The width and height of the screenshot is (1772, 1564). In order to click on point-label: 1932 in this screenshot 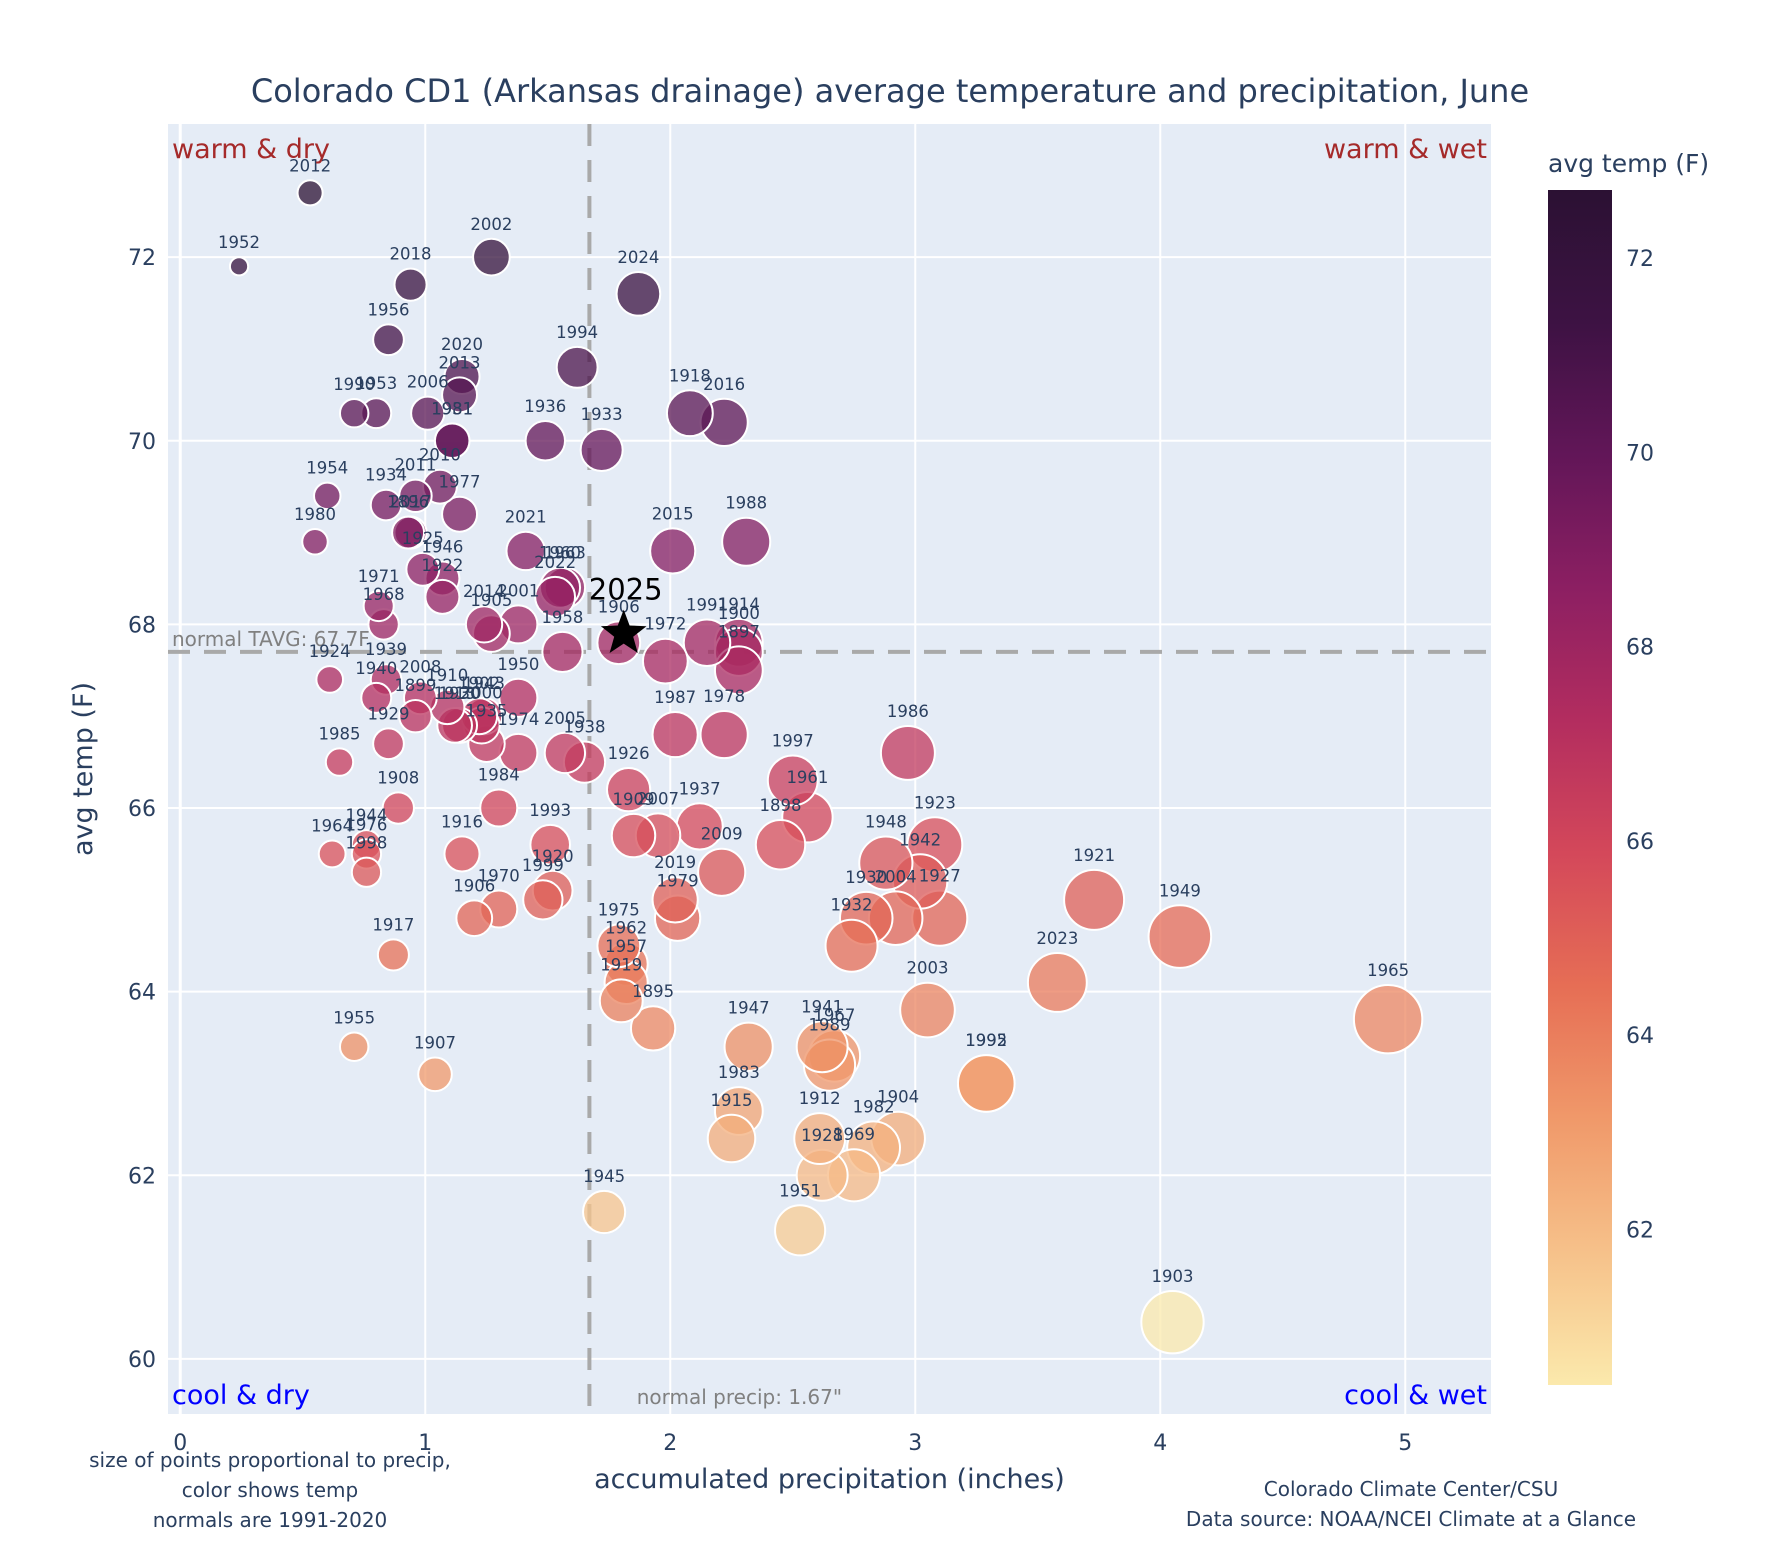, I will do `click(852, 905)`.